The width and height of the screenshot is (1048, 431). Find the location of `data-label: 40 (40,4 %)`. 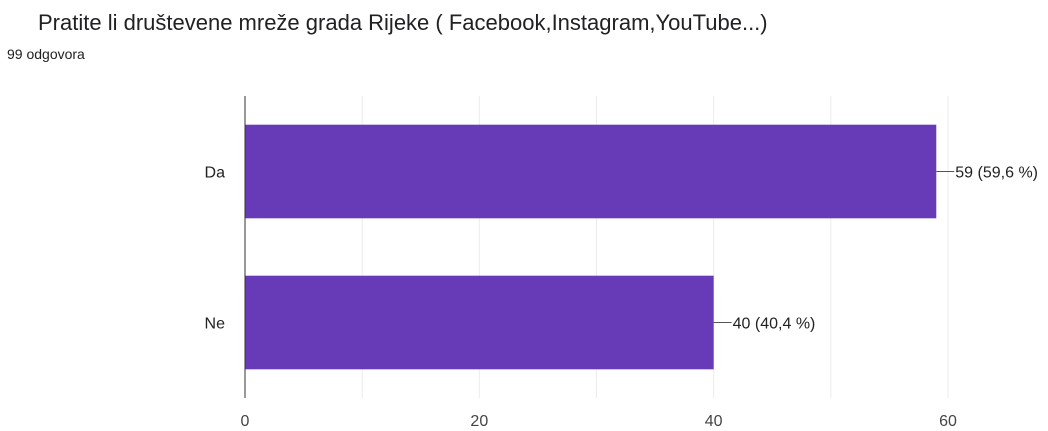

data-label: 40 (40,4 %) is located at coordinates (774, 324).